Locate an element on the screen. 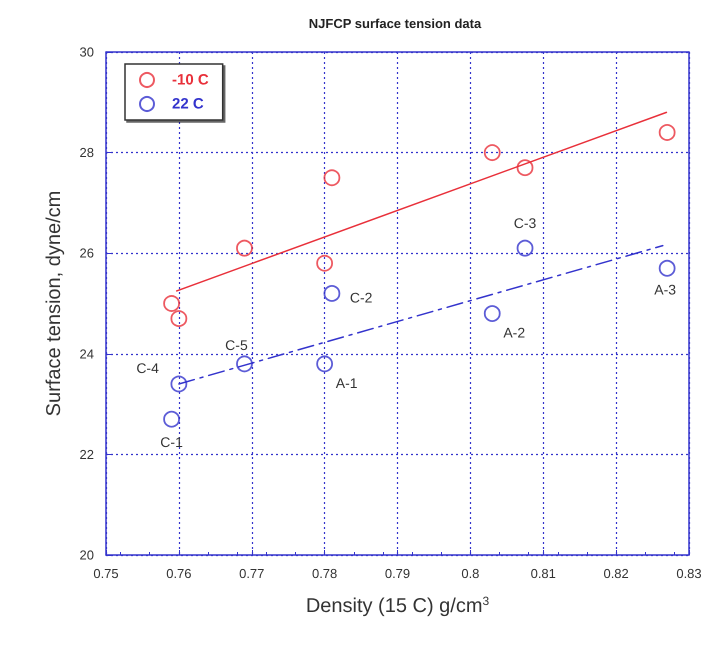 The width and height of the screenshot is (715, 646). annotation: A-1 is located at coordinates (347, 382).